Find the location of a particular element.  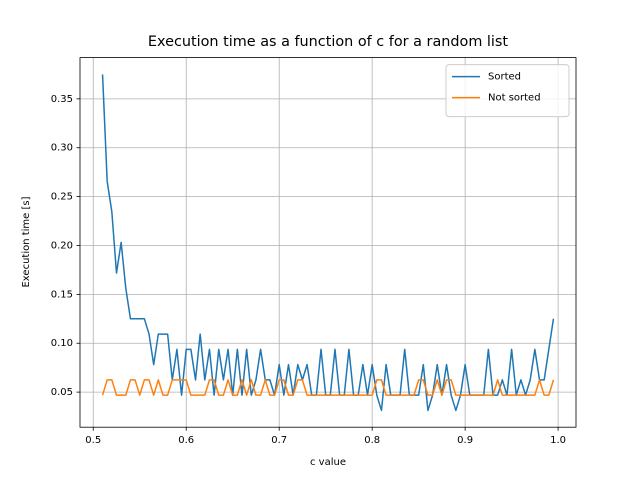

x-axis-label: c value is located at coordinates (328, 462).